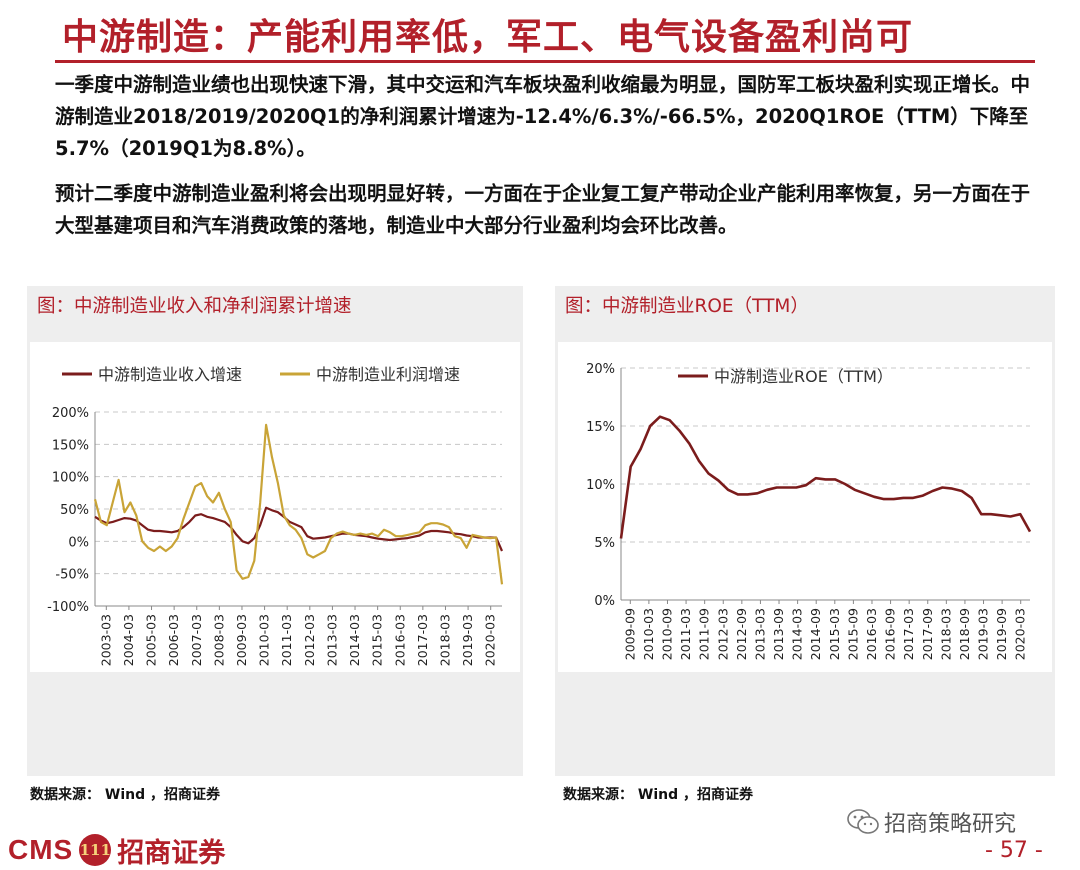  I want to click on x-tick-label: 2009-09, so click(629, 634).